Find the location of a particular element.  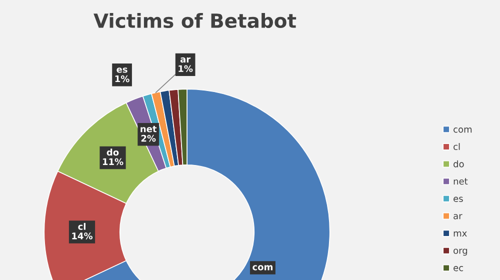

legend-label: cl is located at coordinates (457, 146).